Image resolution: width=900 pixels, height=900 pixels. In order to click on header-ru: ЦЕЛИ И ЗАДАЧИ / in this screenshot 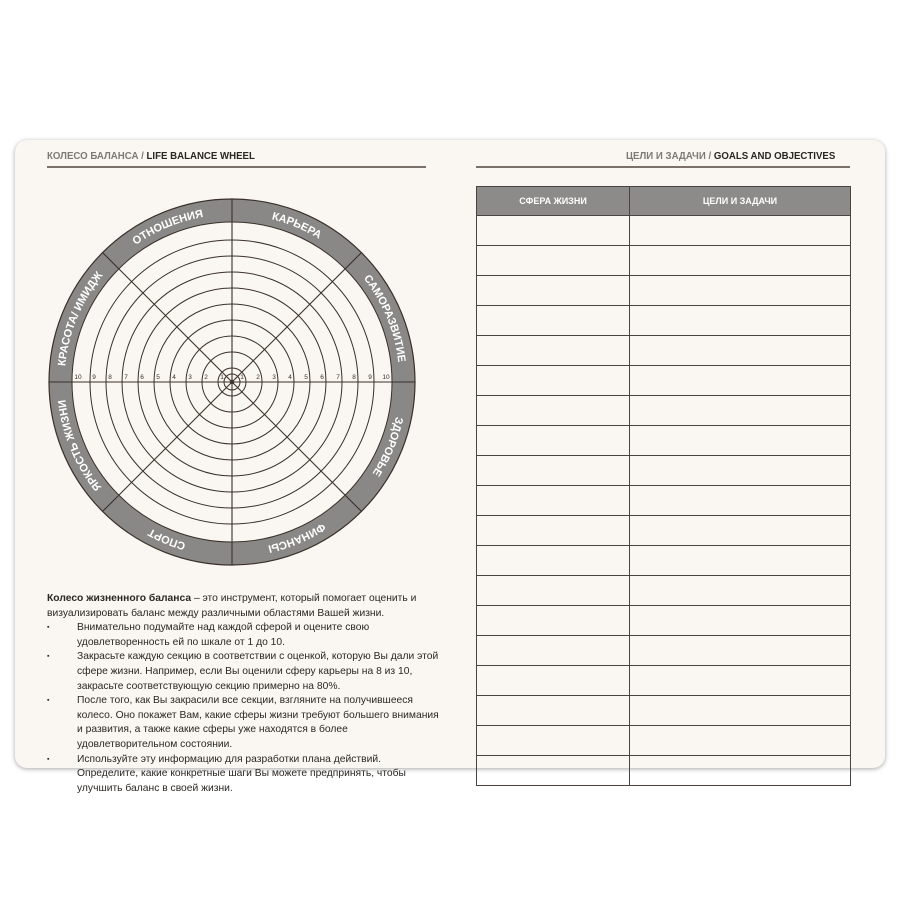, I will do `click(669, 156)`.